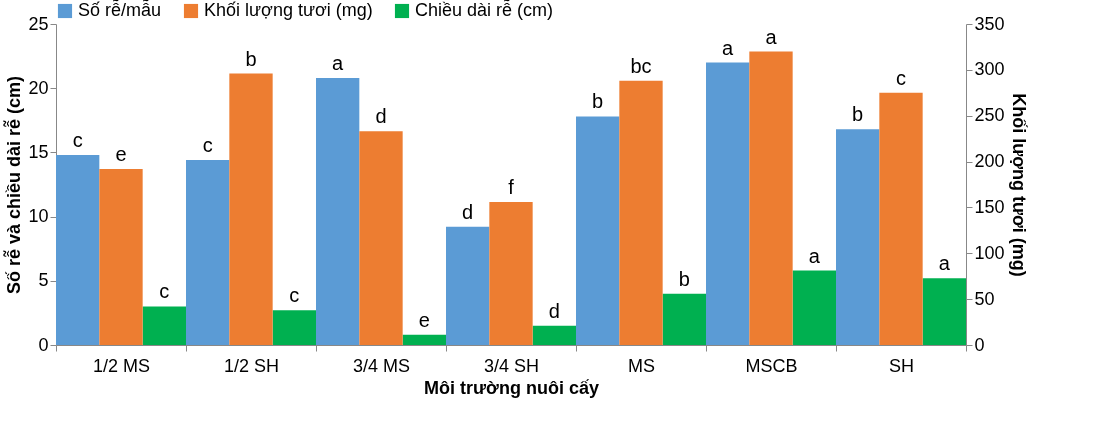 The width and height of the screenshot is (1120, 443). I want to click on y2-tick-label: 350, so click(989, 23).